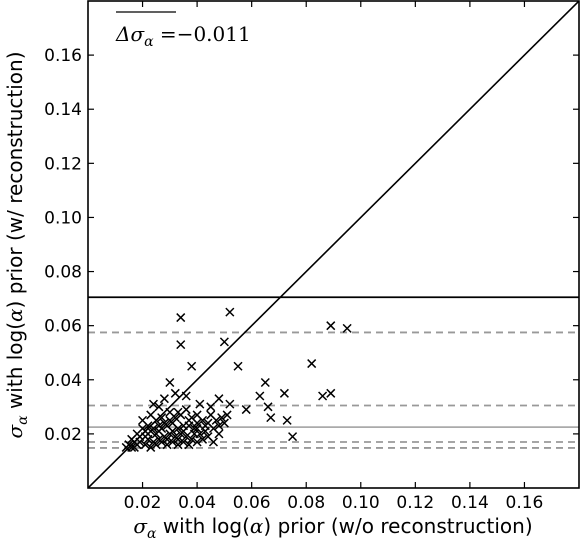  I want to click on annotation-value: −0.011, so click(214, 34).